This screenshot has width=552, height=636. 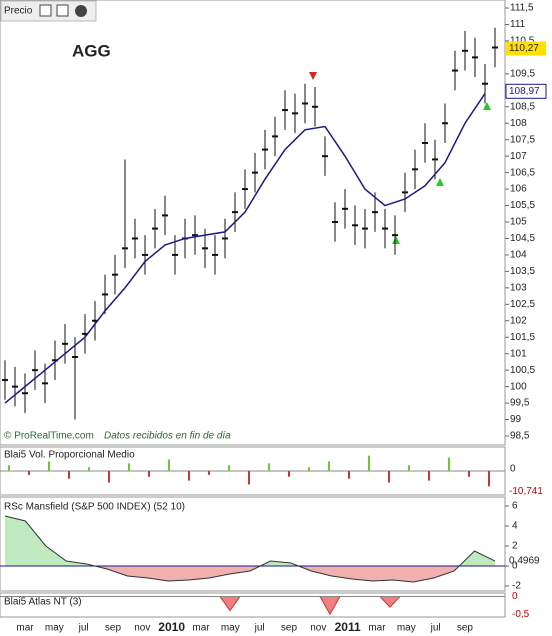 I want to click on y-tick-label: 100, so click(x=518, y=386).